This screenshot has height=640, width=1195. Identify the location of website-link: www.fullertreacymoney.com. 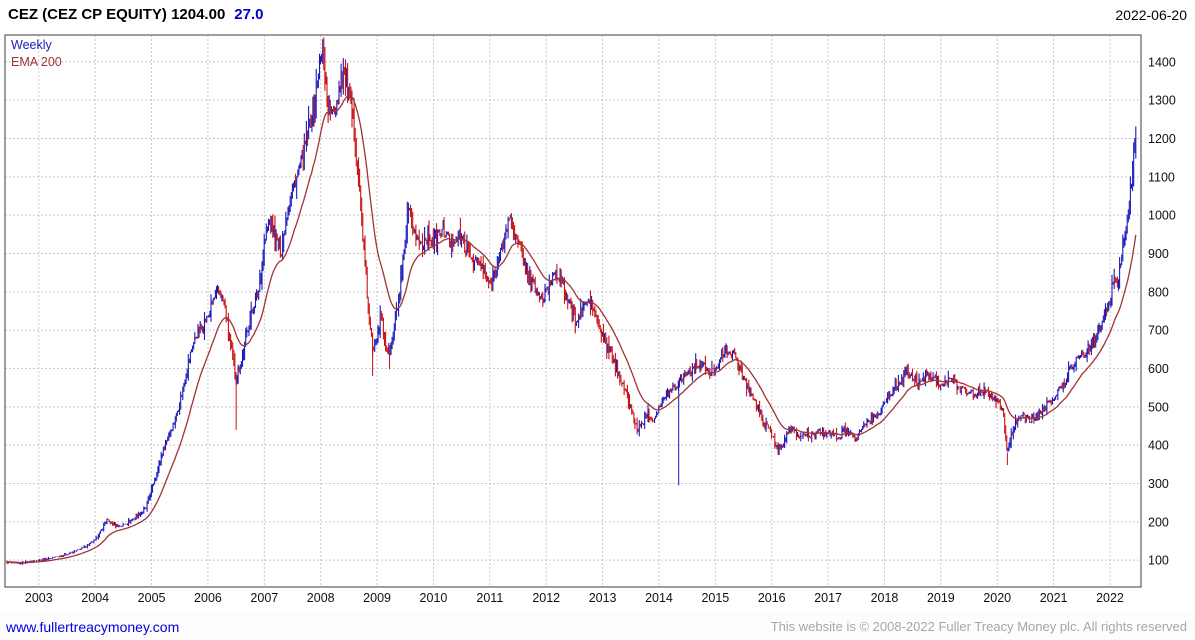
(93, 627).